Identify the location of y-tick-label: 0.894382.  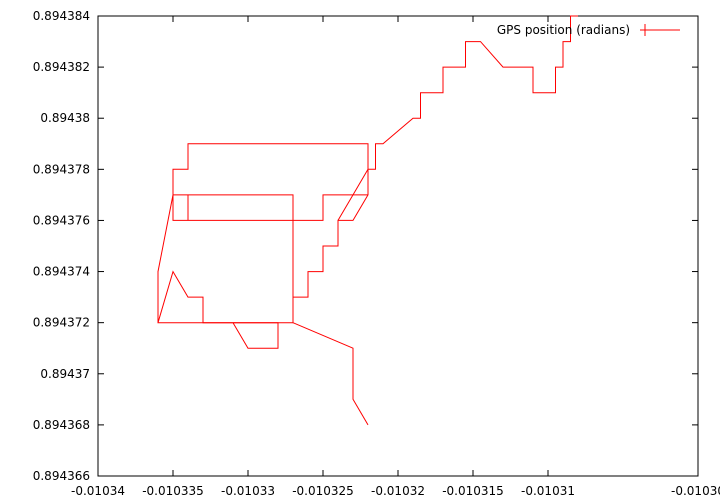
(61, 67).